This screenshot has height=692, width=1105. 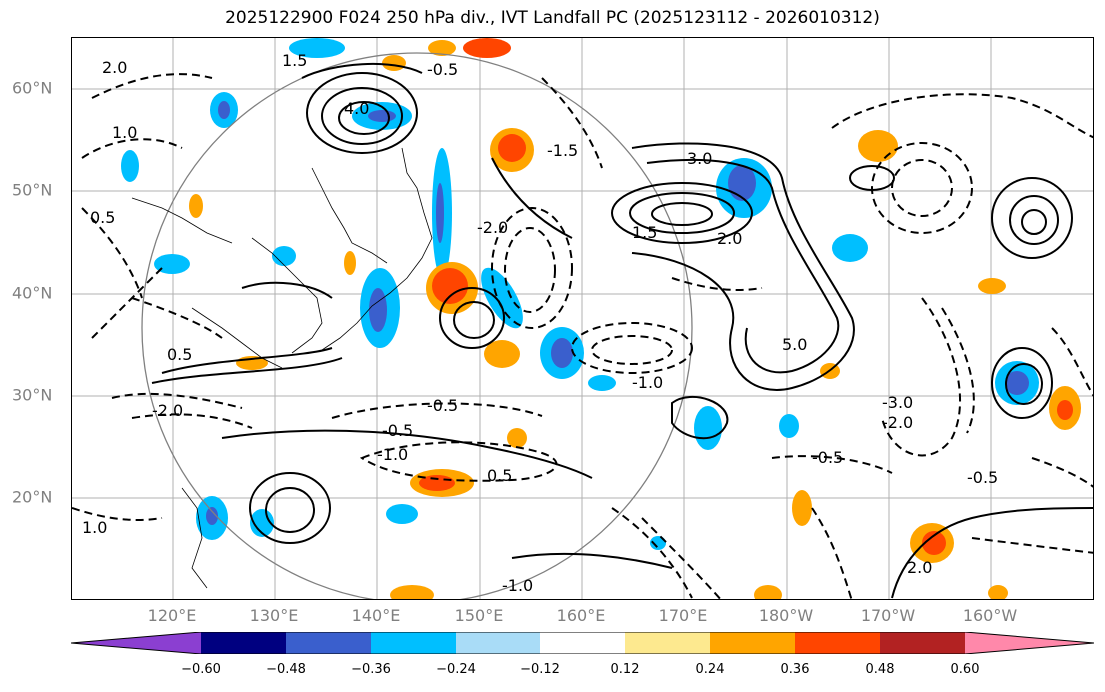 I want to click on lon-label-170e: 170°E, so click(x=683, y=615).